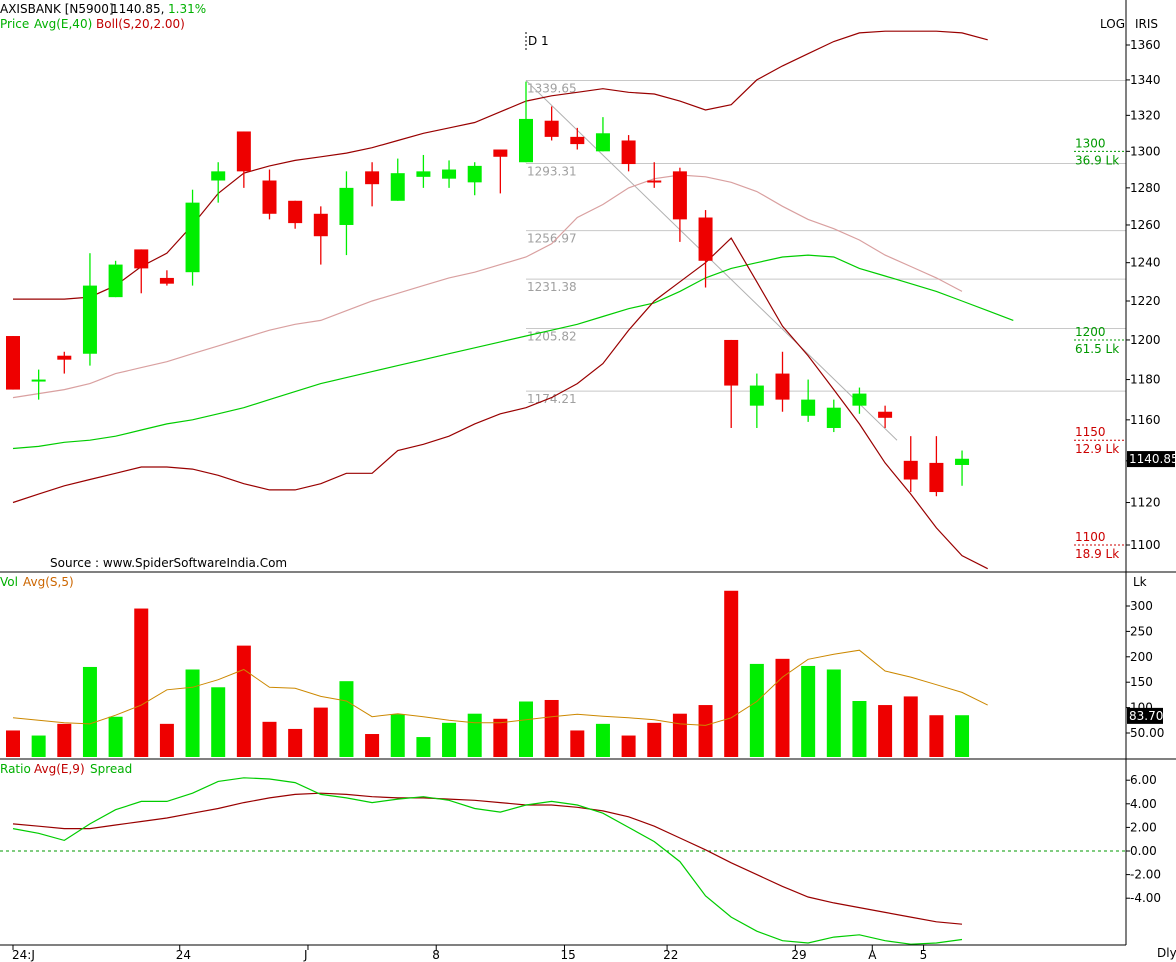 This screenshot has height=962, width=1176. I want to click on time-tick-label: 22, so click(670, 955).